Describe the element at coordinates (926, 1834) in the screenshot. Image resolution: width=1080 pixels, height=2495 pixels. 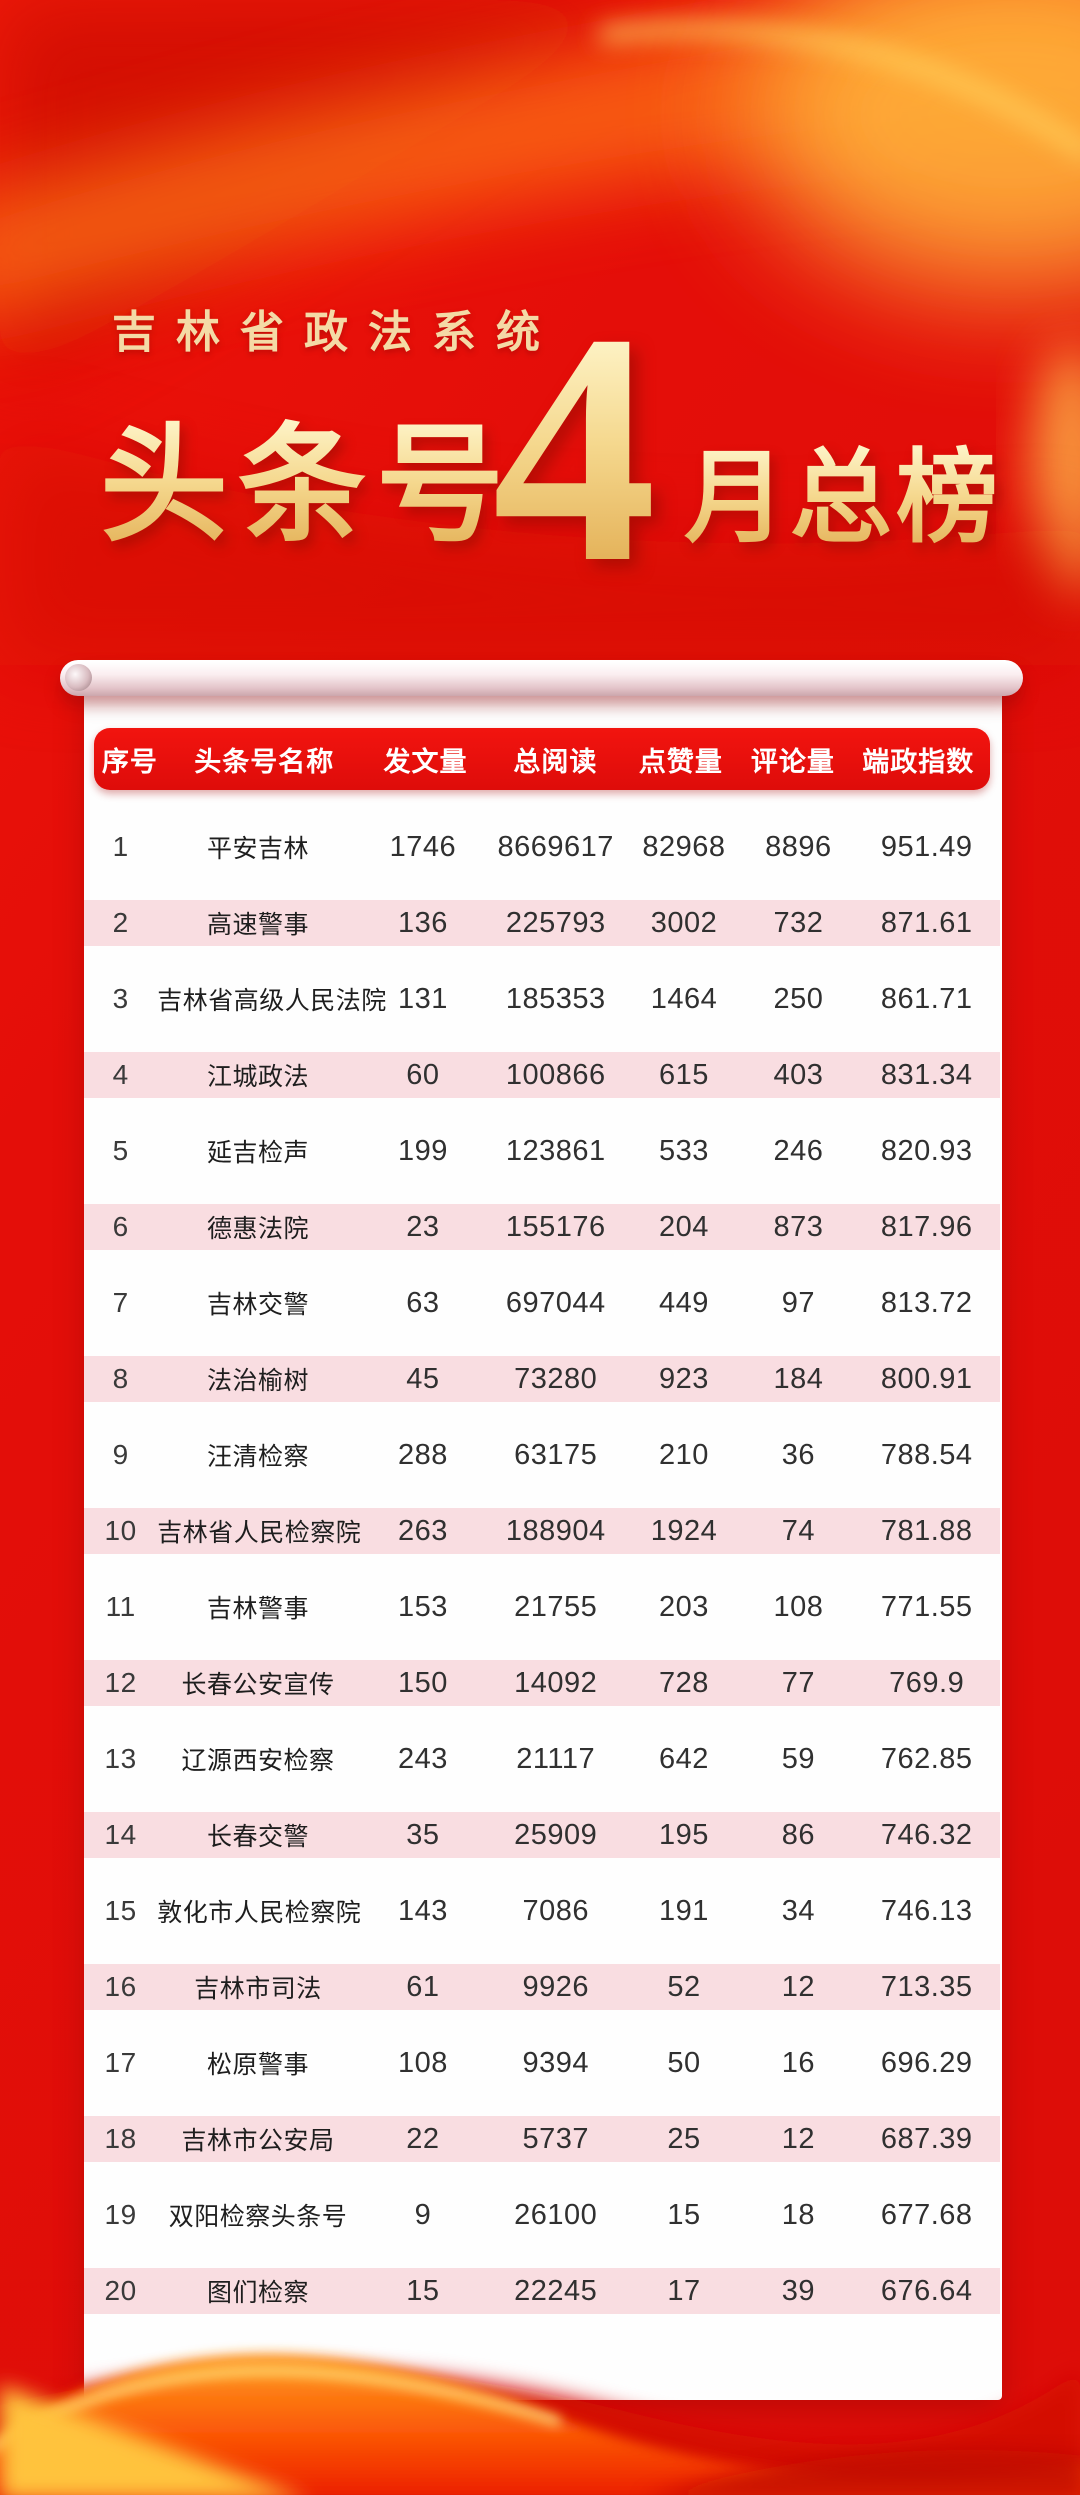
I see `cell-index: 746.32` at that location.